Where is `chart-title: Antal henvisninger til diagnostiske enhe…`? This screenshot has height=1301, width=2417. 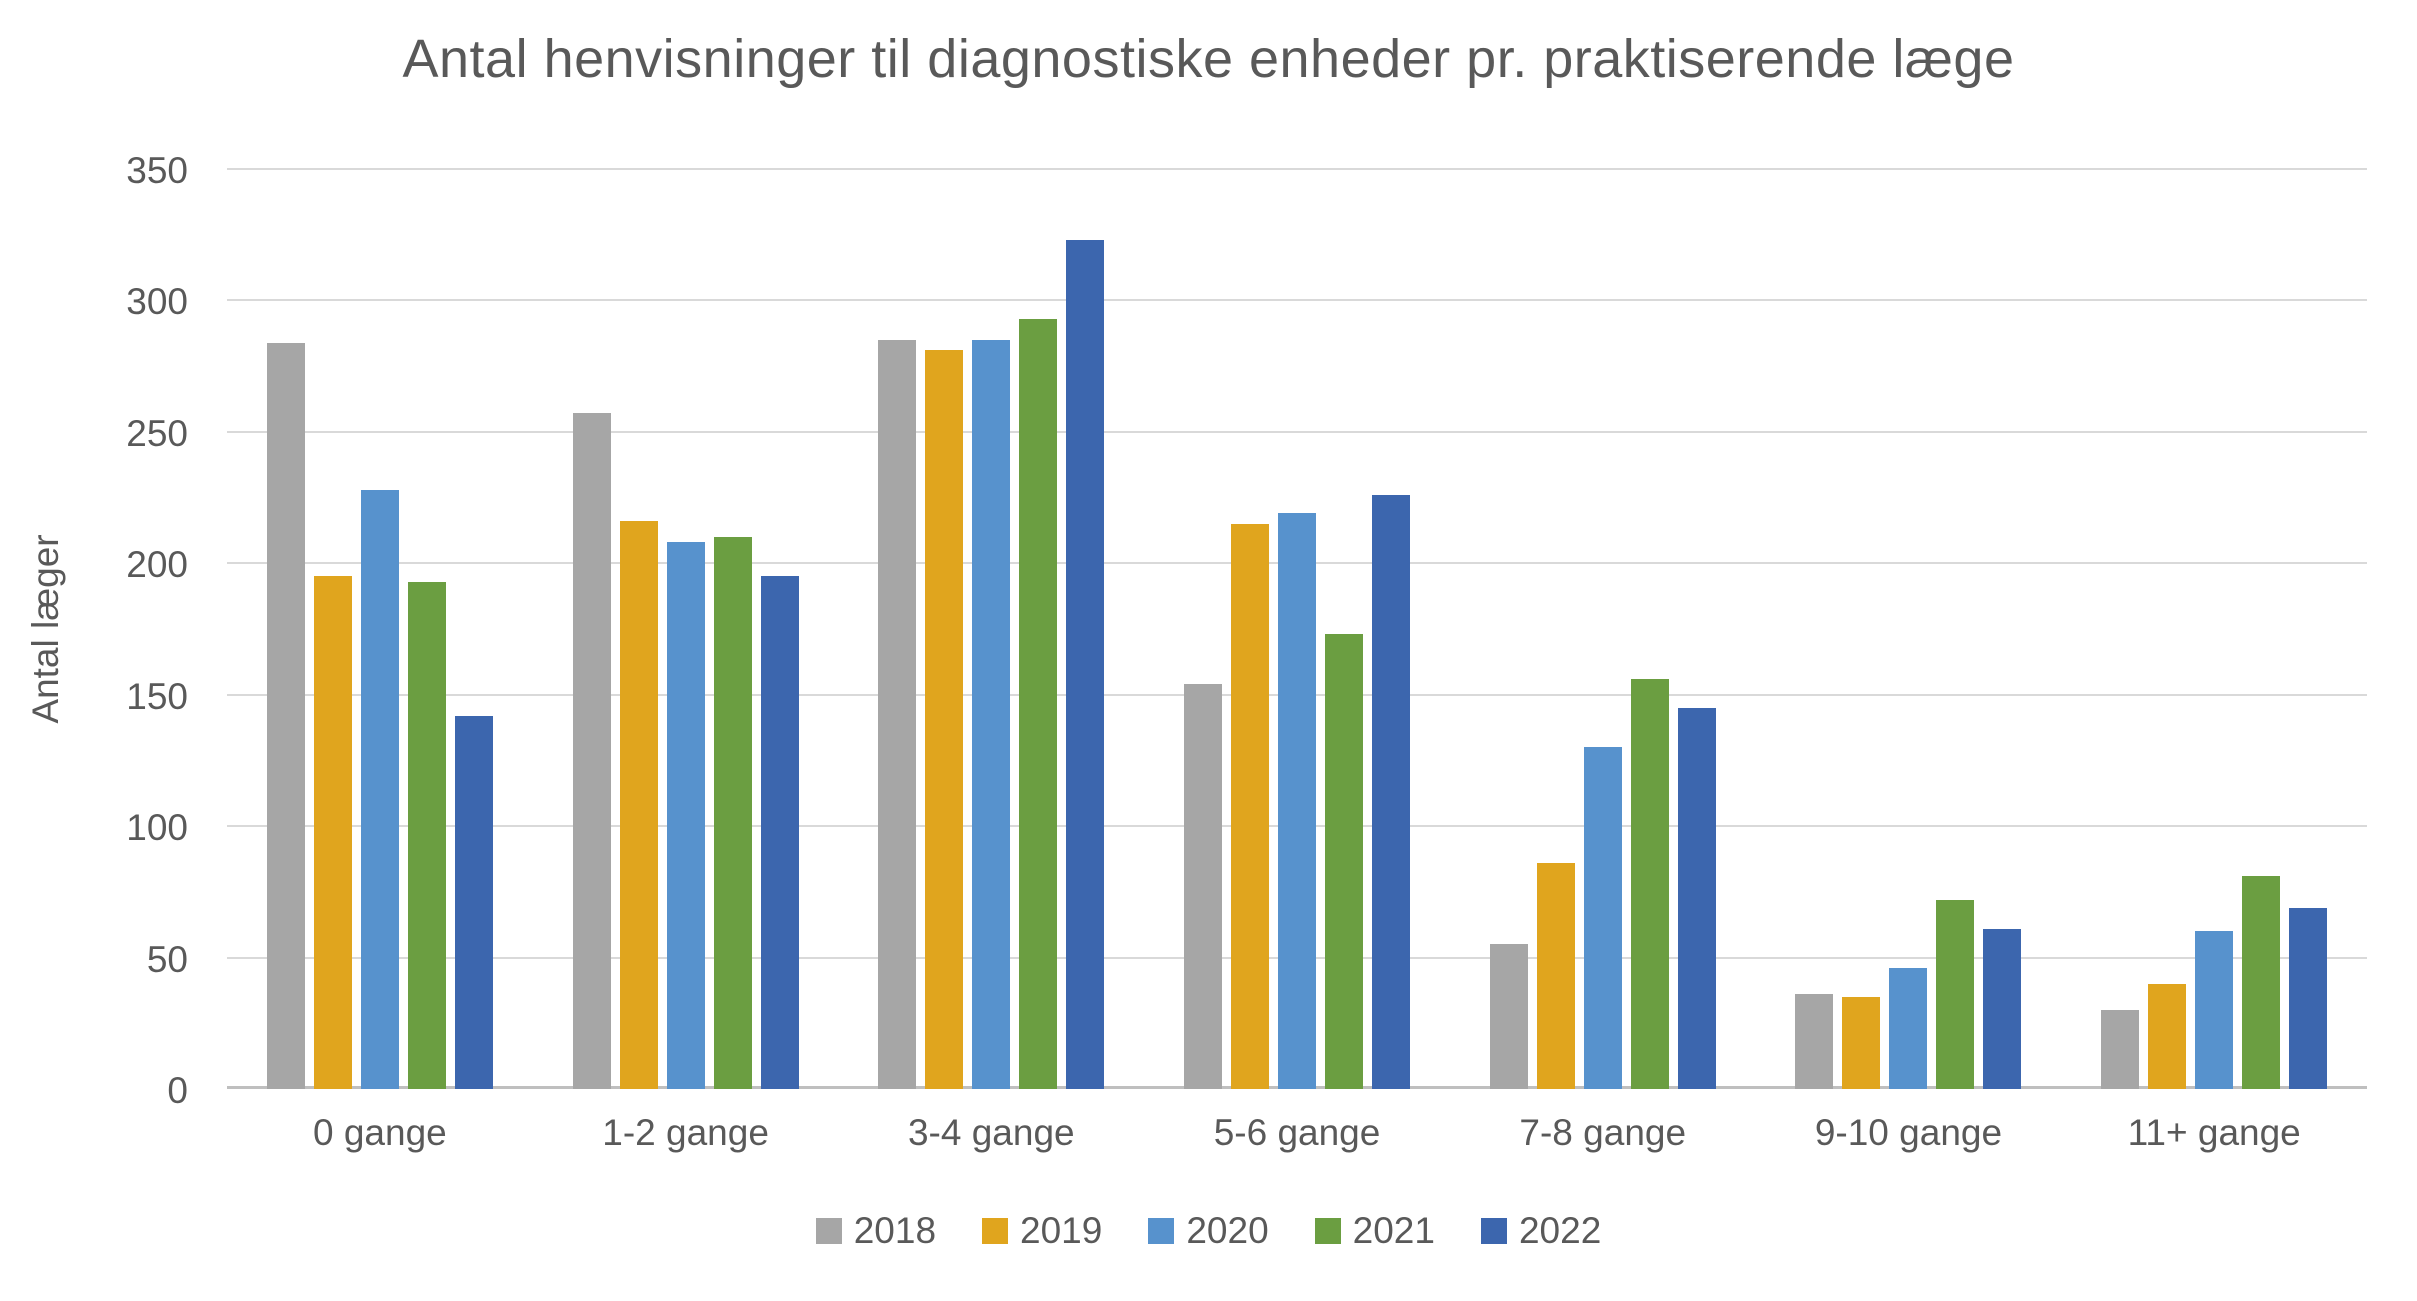
chart-title: Antal henvisninger til diagnostiske enhe… is located at coordinates (1208, 59).